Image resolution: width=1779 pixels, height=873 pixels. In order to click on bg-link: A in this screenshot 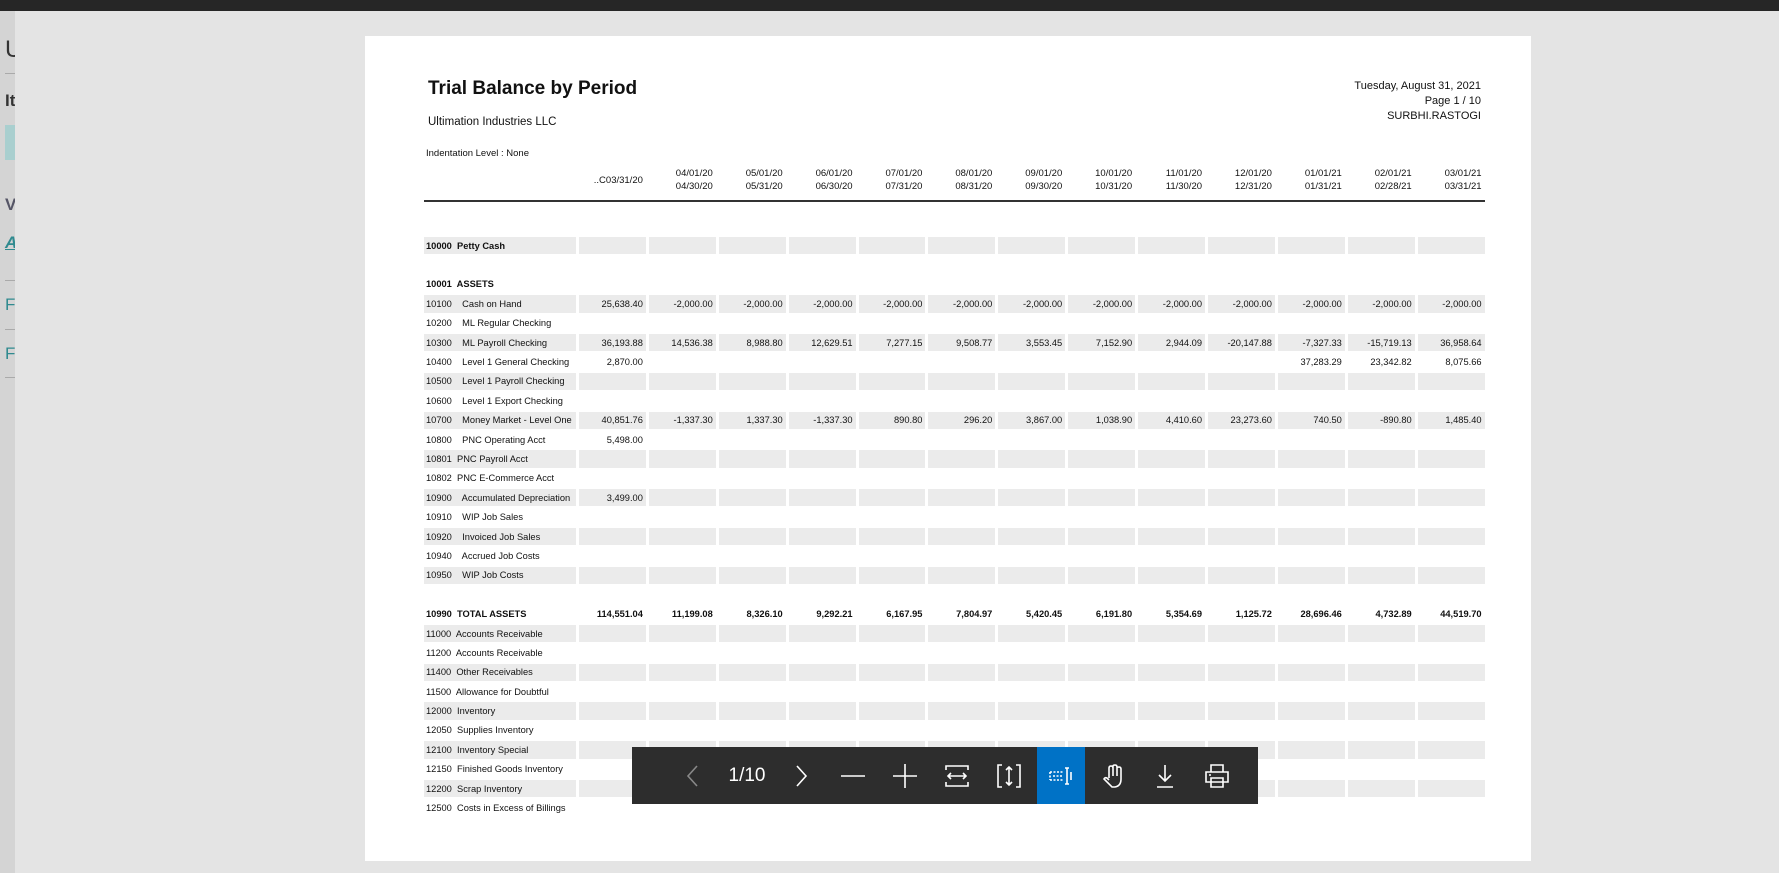, I will do `click(10, 243)`.